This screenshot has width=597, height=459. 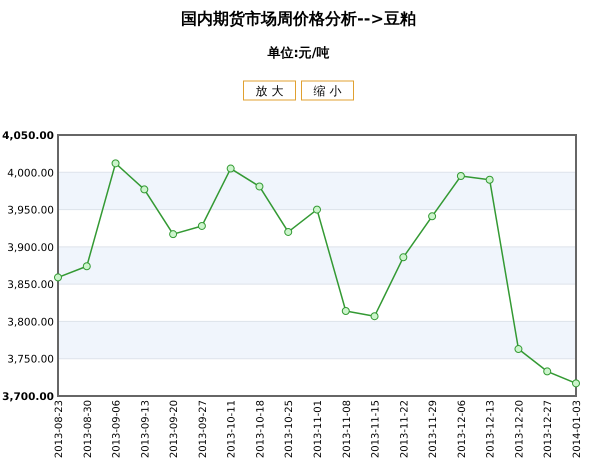 I want to click on x-tick-label: 2013-10-18, so click(x=260, y=429).